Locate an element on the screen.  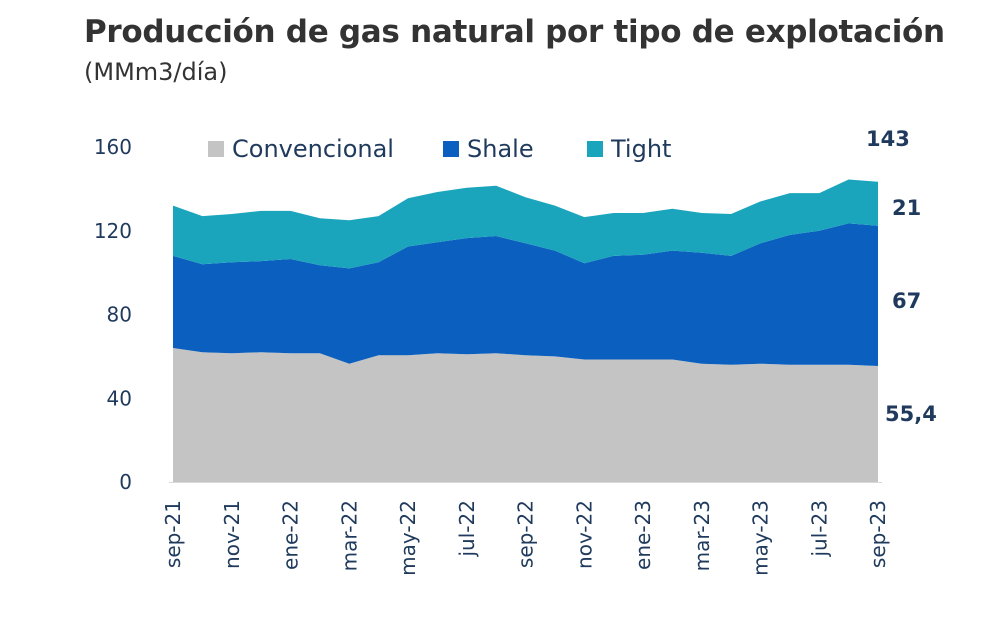
y-tick-label: 40 is located at coordinates (119, 398).